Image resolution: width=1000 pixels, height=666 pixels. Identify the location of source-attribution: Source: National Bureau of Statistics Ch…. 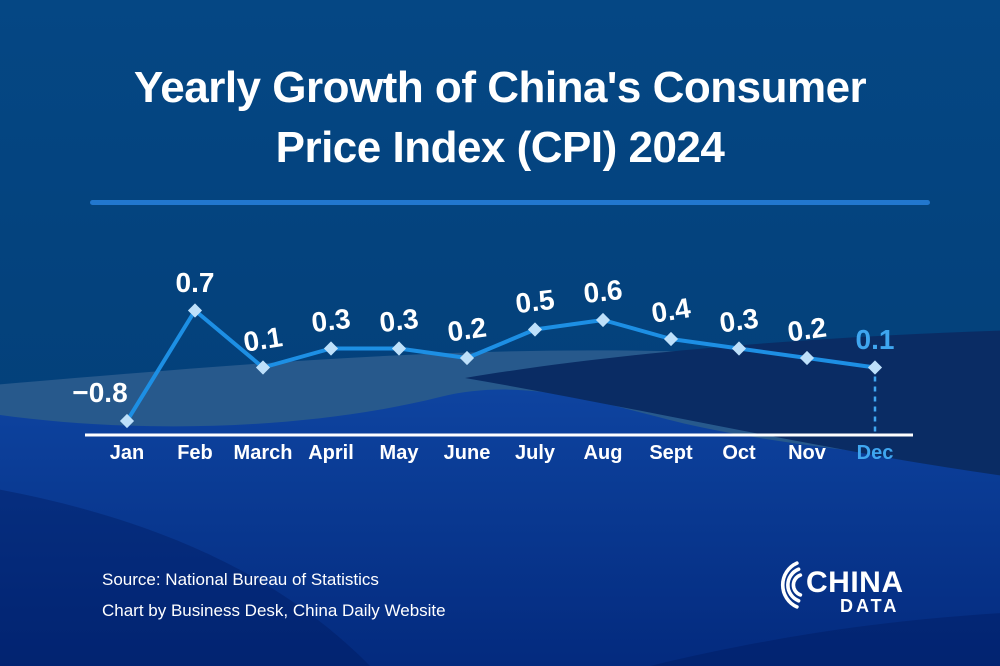
(274, 595).